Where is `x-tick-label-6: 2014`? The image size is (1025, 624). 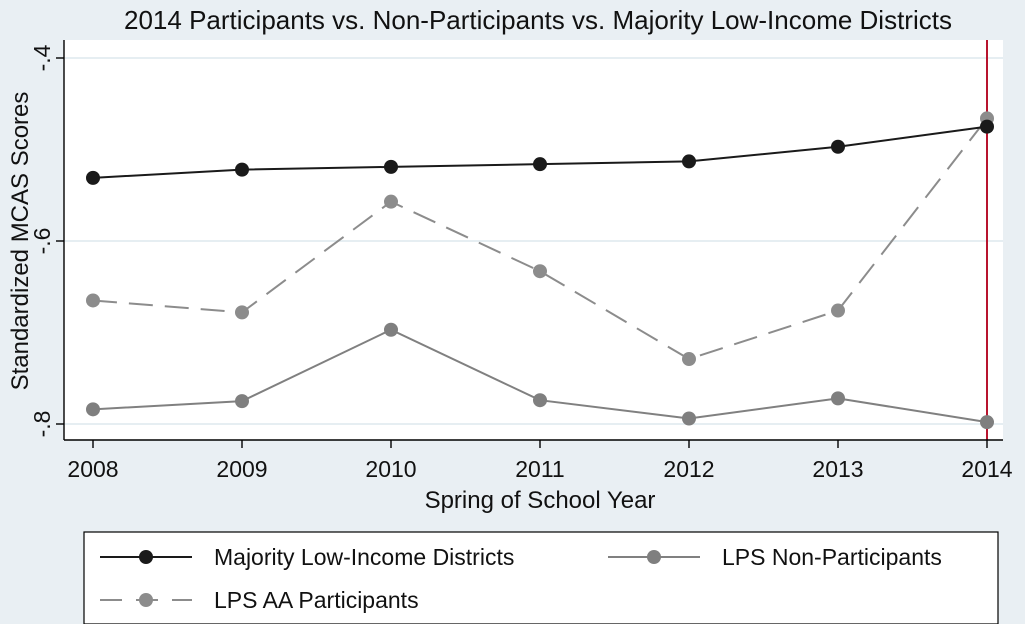 x-tick-label-6: 2014 is located at coordinates (986, 469).